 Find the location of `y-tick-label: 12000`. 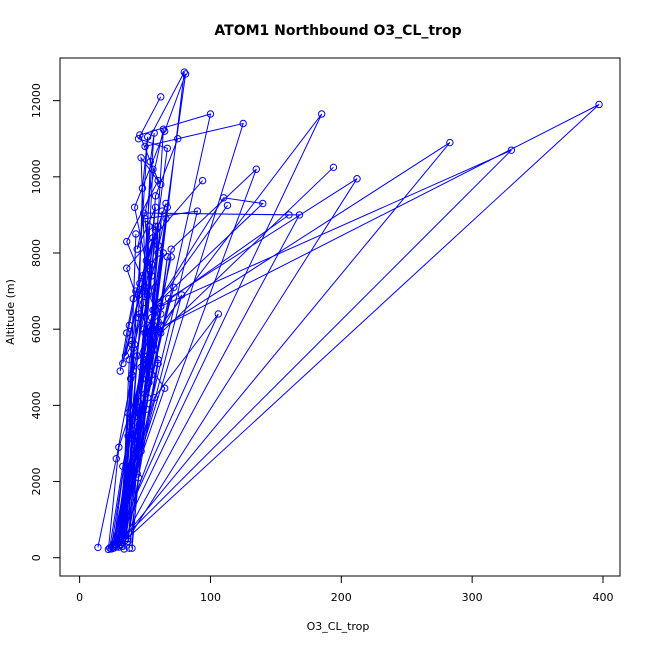

y-tick-label: 12000 is located at coordinates (36, 100).